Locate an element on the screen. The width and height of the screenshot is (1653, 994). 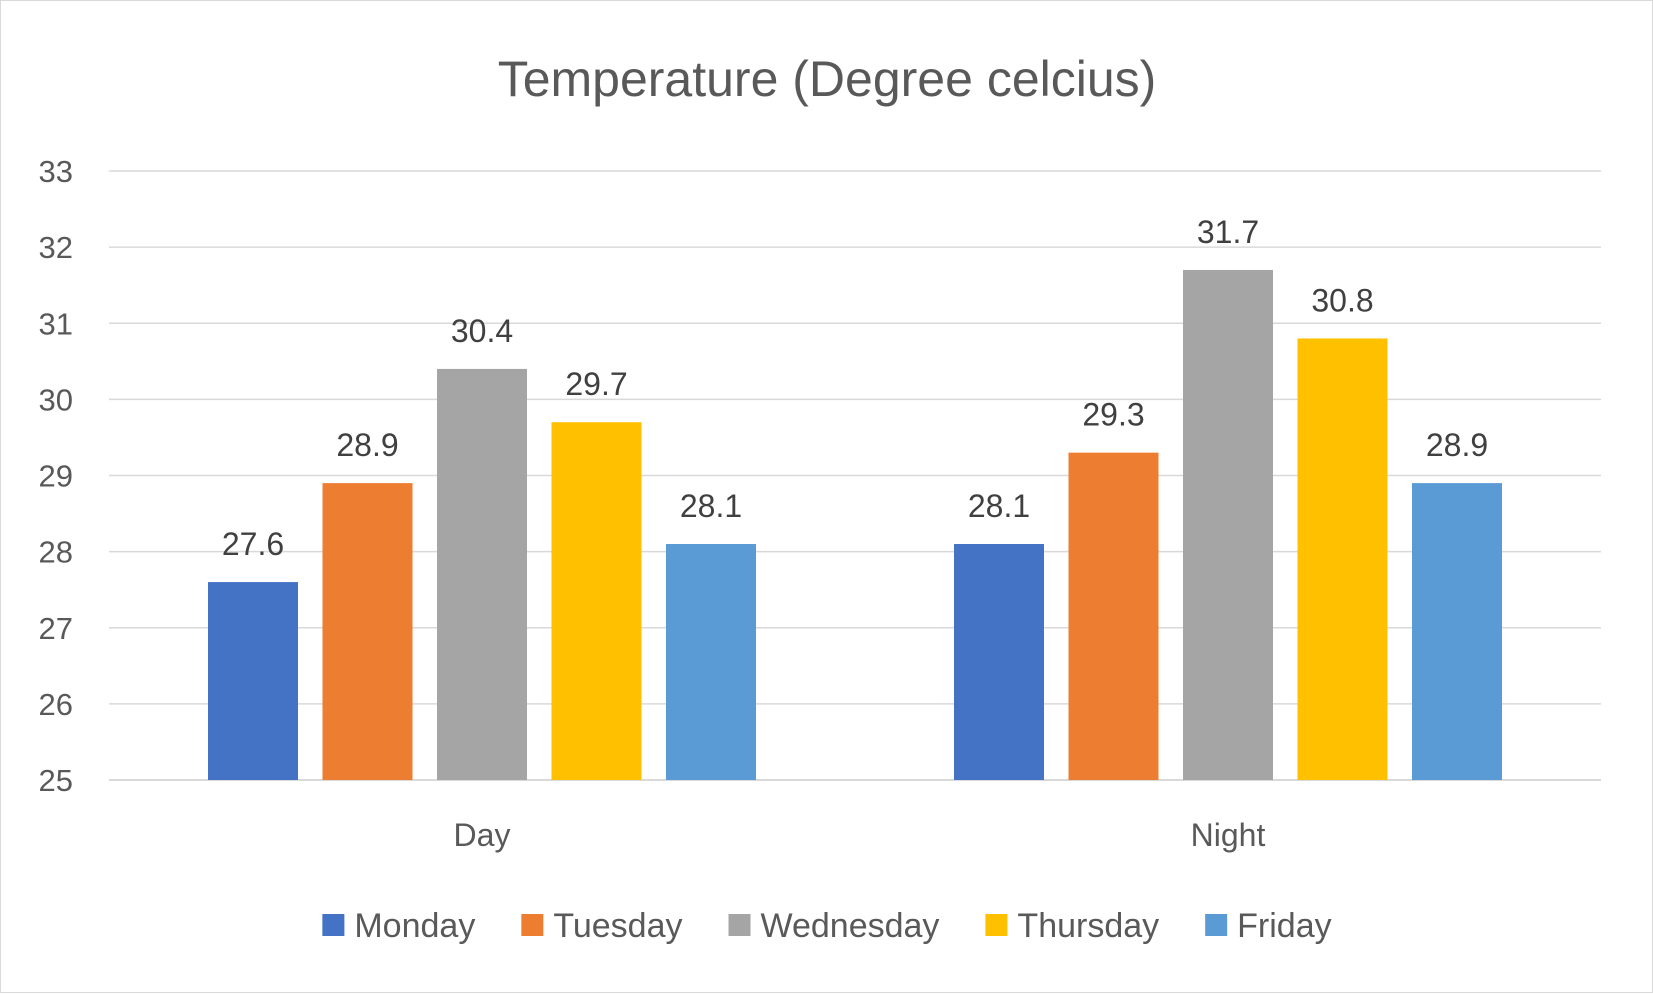
chart-title: Temperature (Degree celcius) is located at coordinates (827, 79).